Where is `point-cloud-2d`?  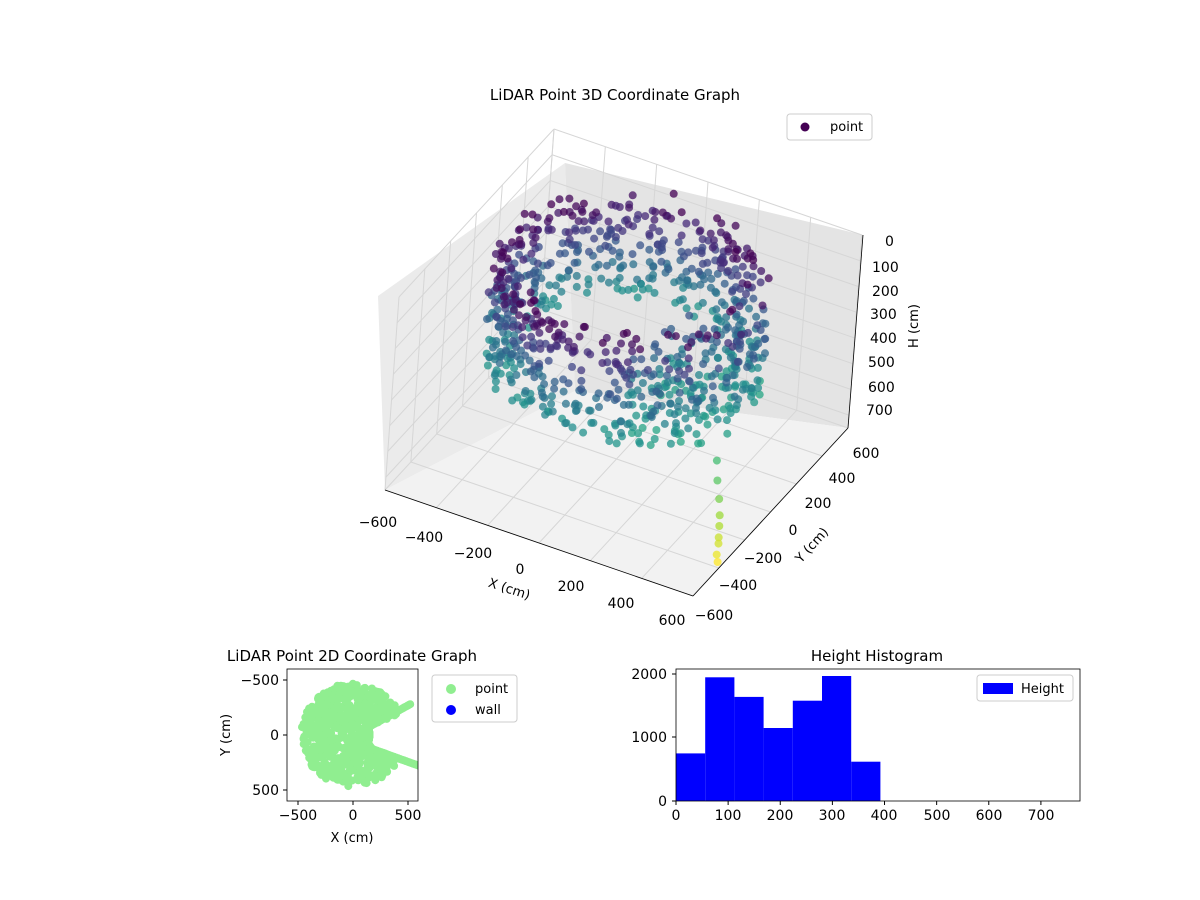 point-cloud-2d is located at coordinates (358, 735).